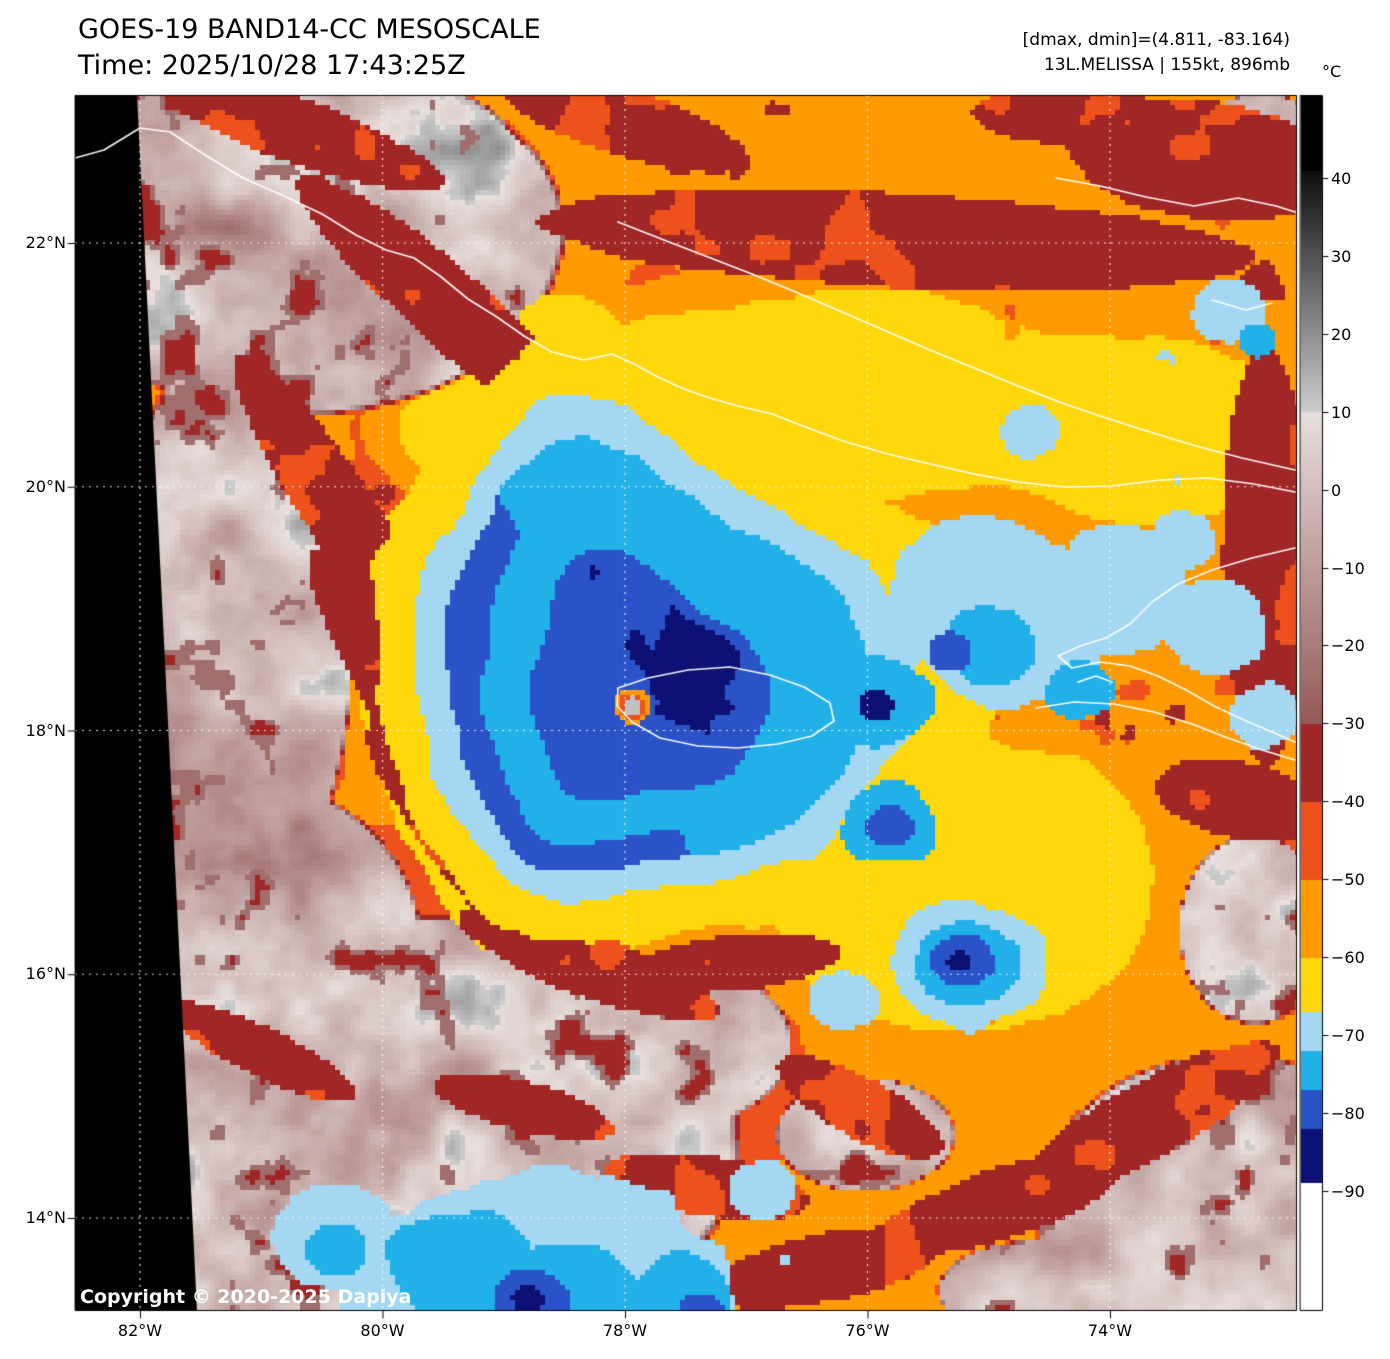  I want to click on lon-tick-label: 80°W, so click(382, 1330).